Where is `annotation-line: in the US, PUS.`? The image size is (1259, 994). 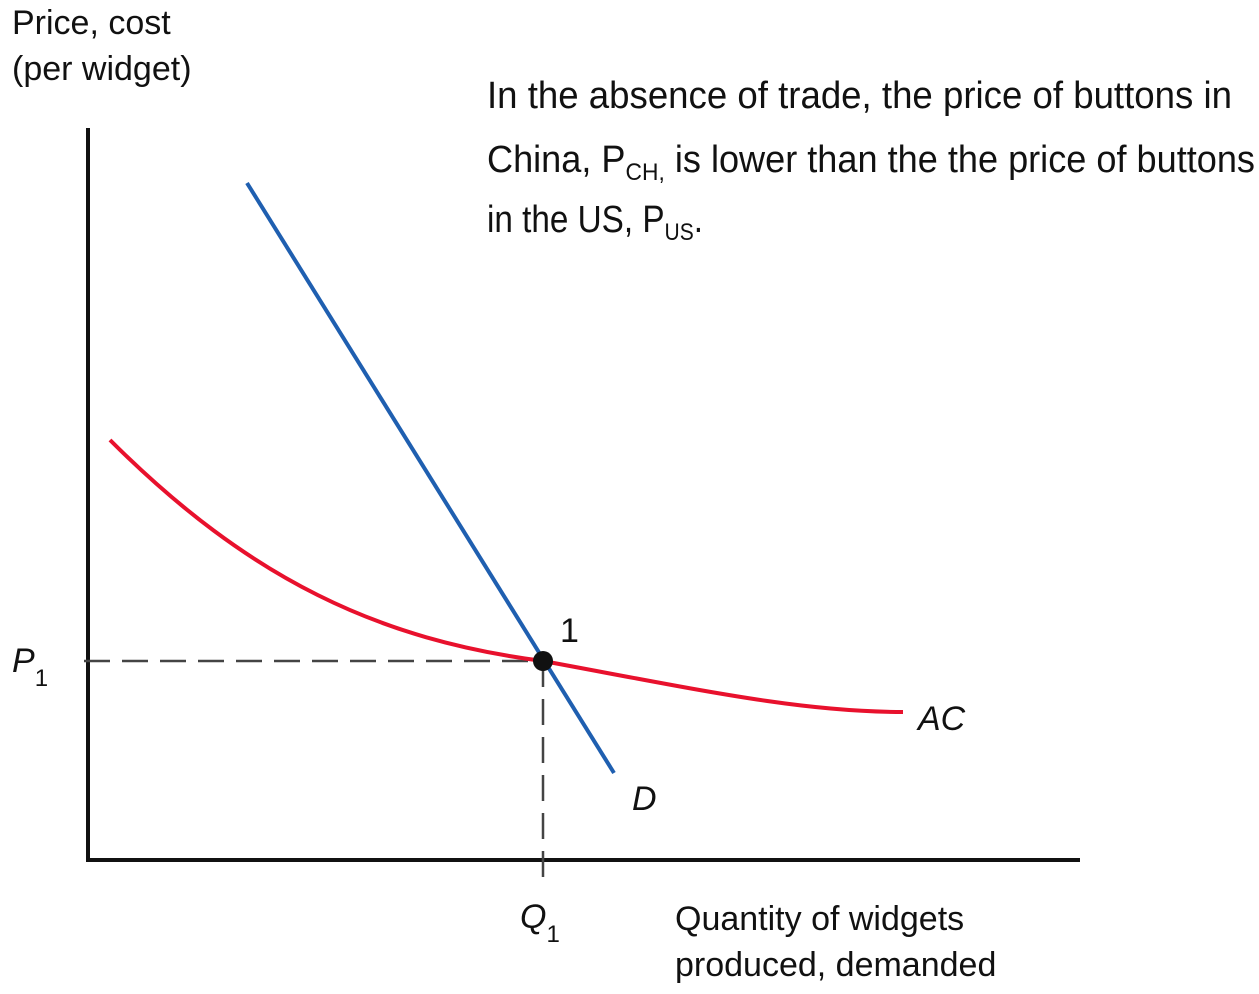
annotation-line: in the US, PUS. is located at coordinates (595, 222).